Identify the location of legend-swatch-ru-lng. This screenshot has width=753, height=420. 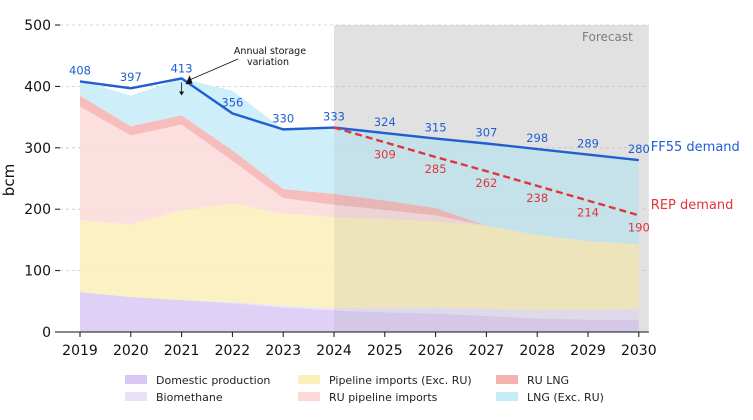
(507, 379).